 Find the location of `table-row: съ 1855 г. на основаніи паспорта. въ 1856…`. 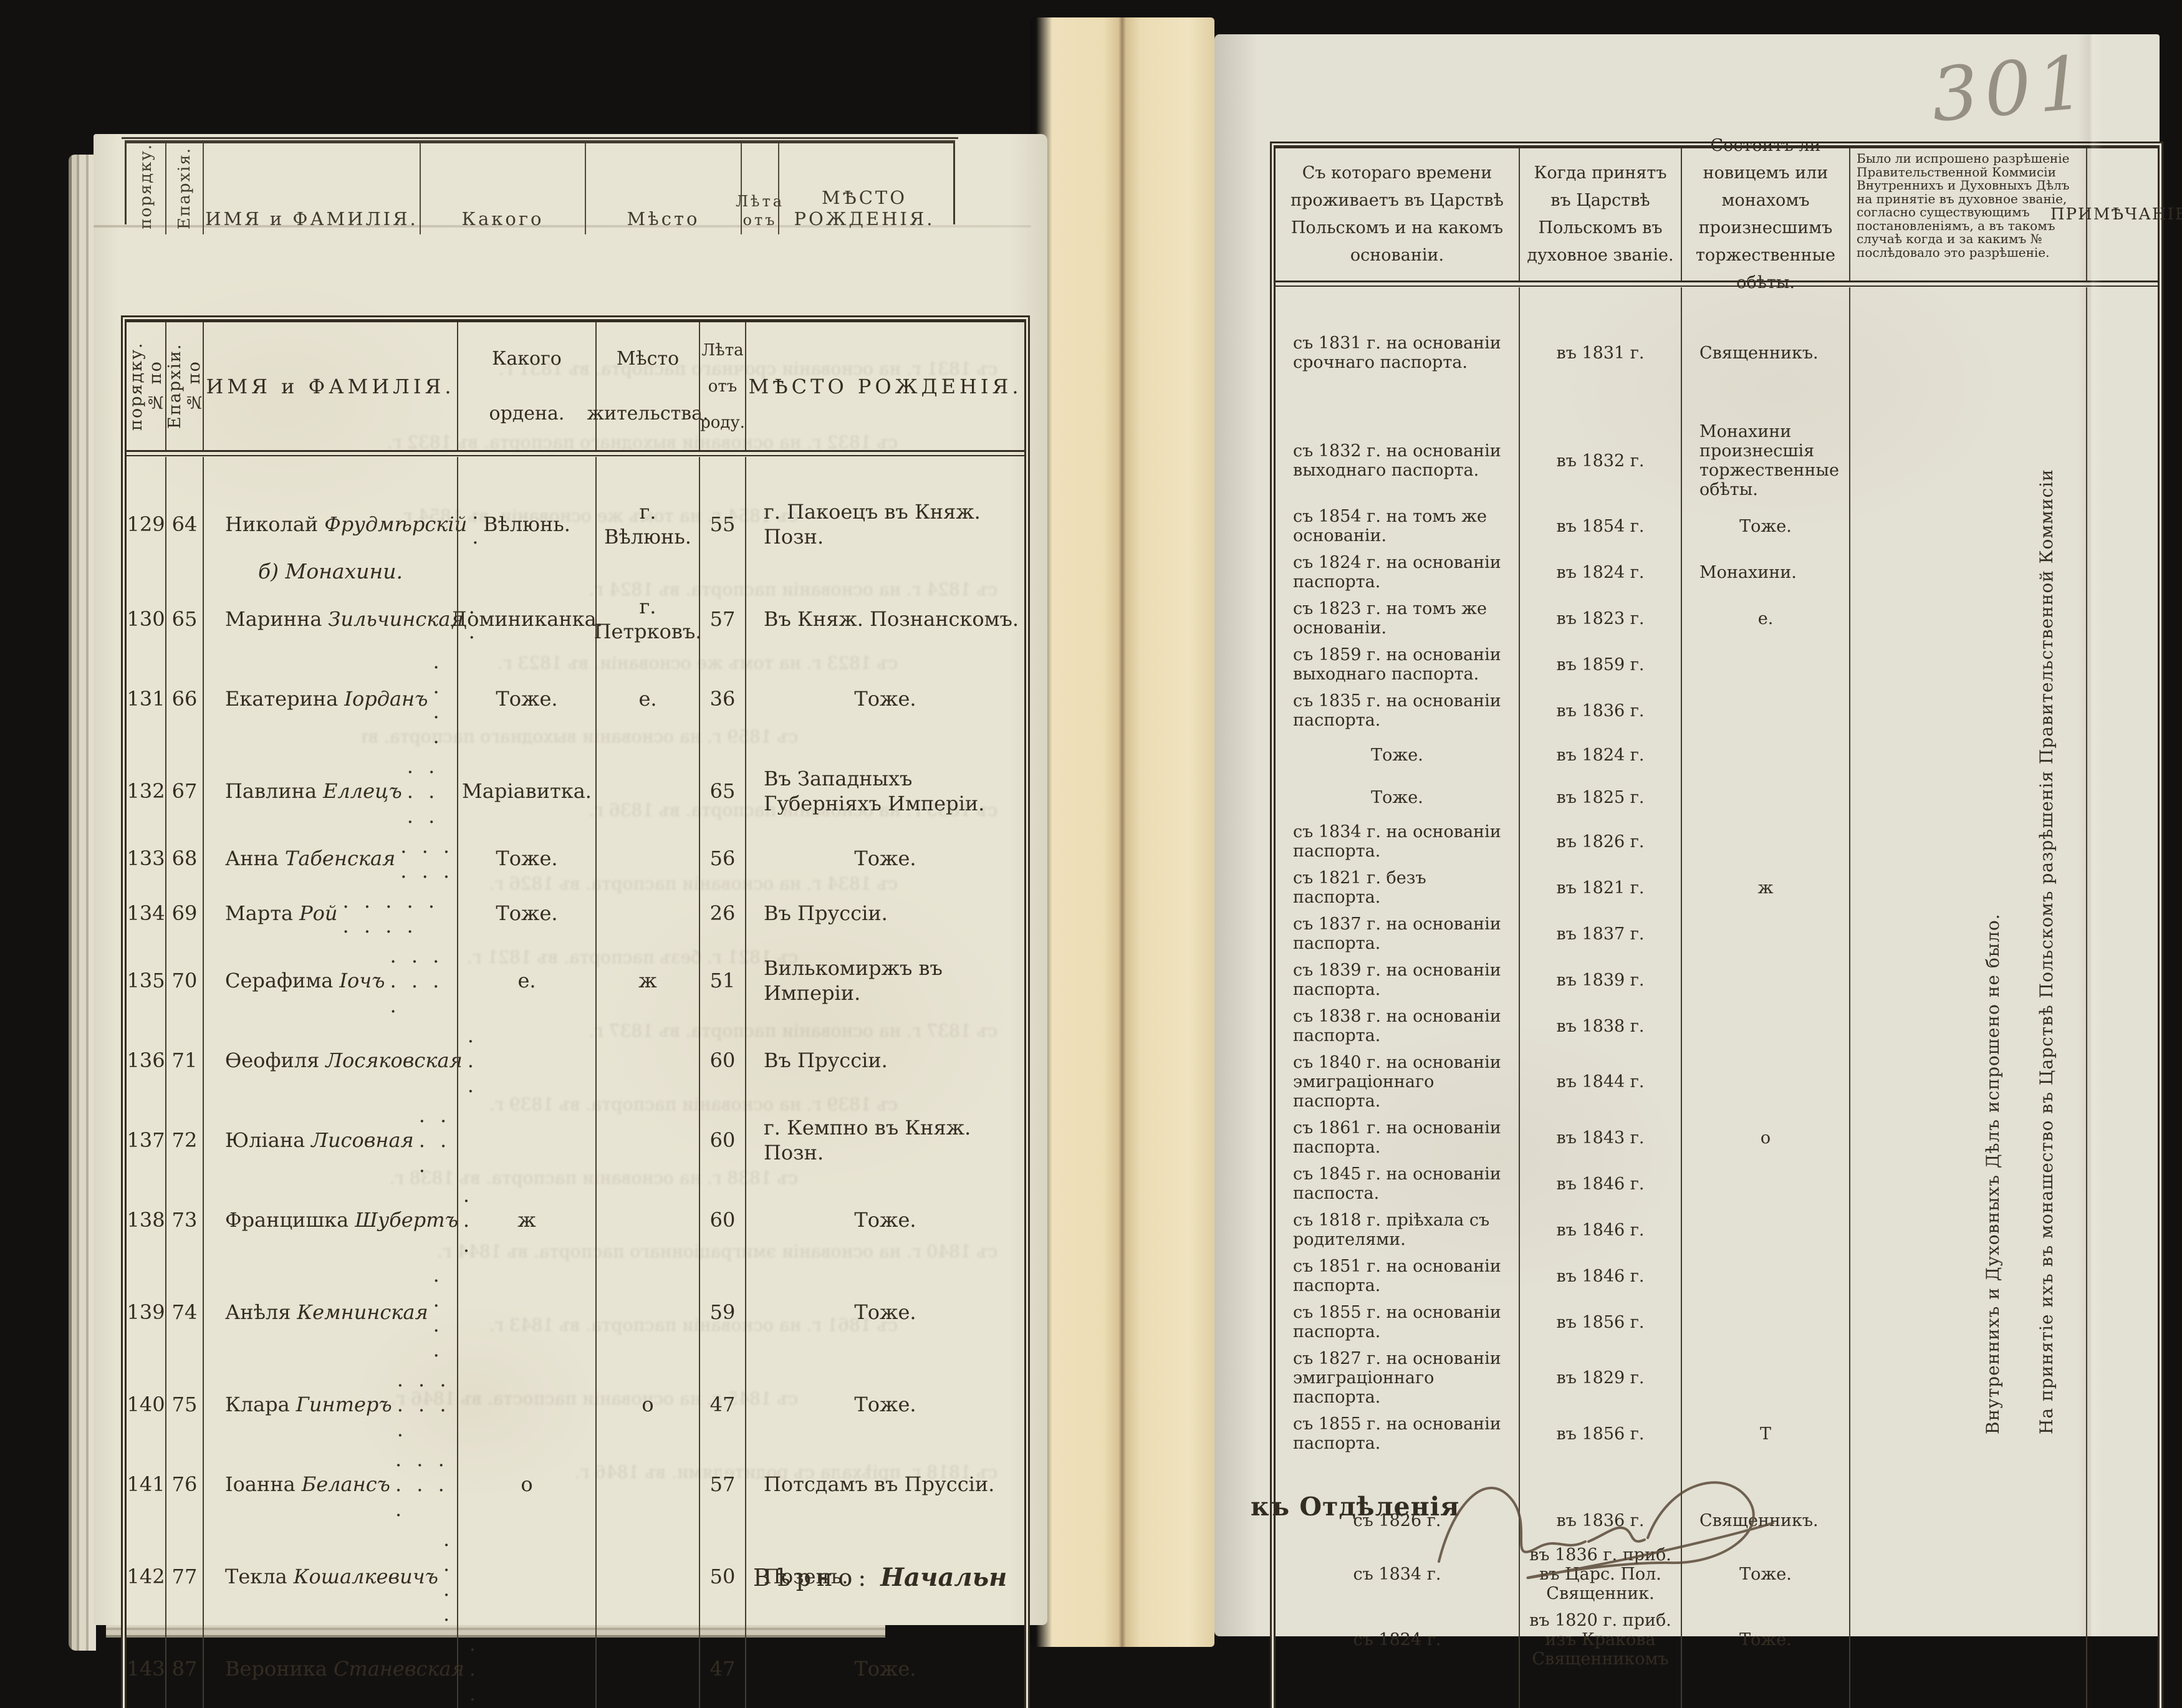

table-row: съ 1855 г. на основаніи паспорта. въ 1856… is located at coordinates (1717, 1322).